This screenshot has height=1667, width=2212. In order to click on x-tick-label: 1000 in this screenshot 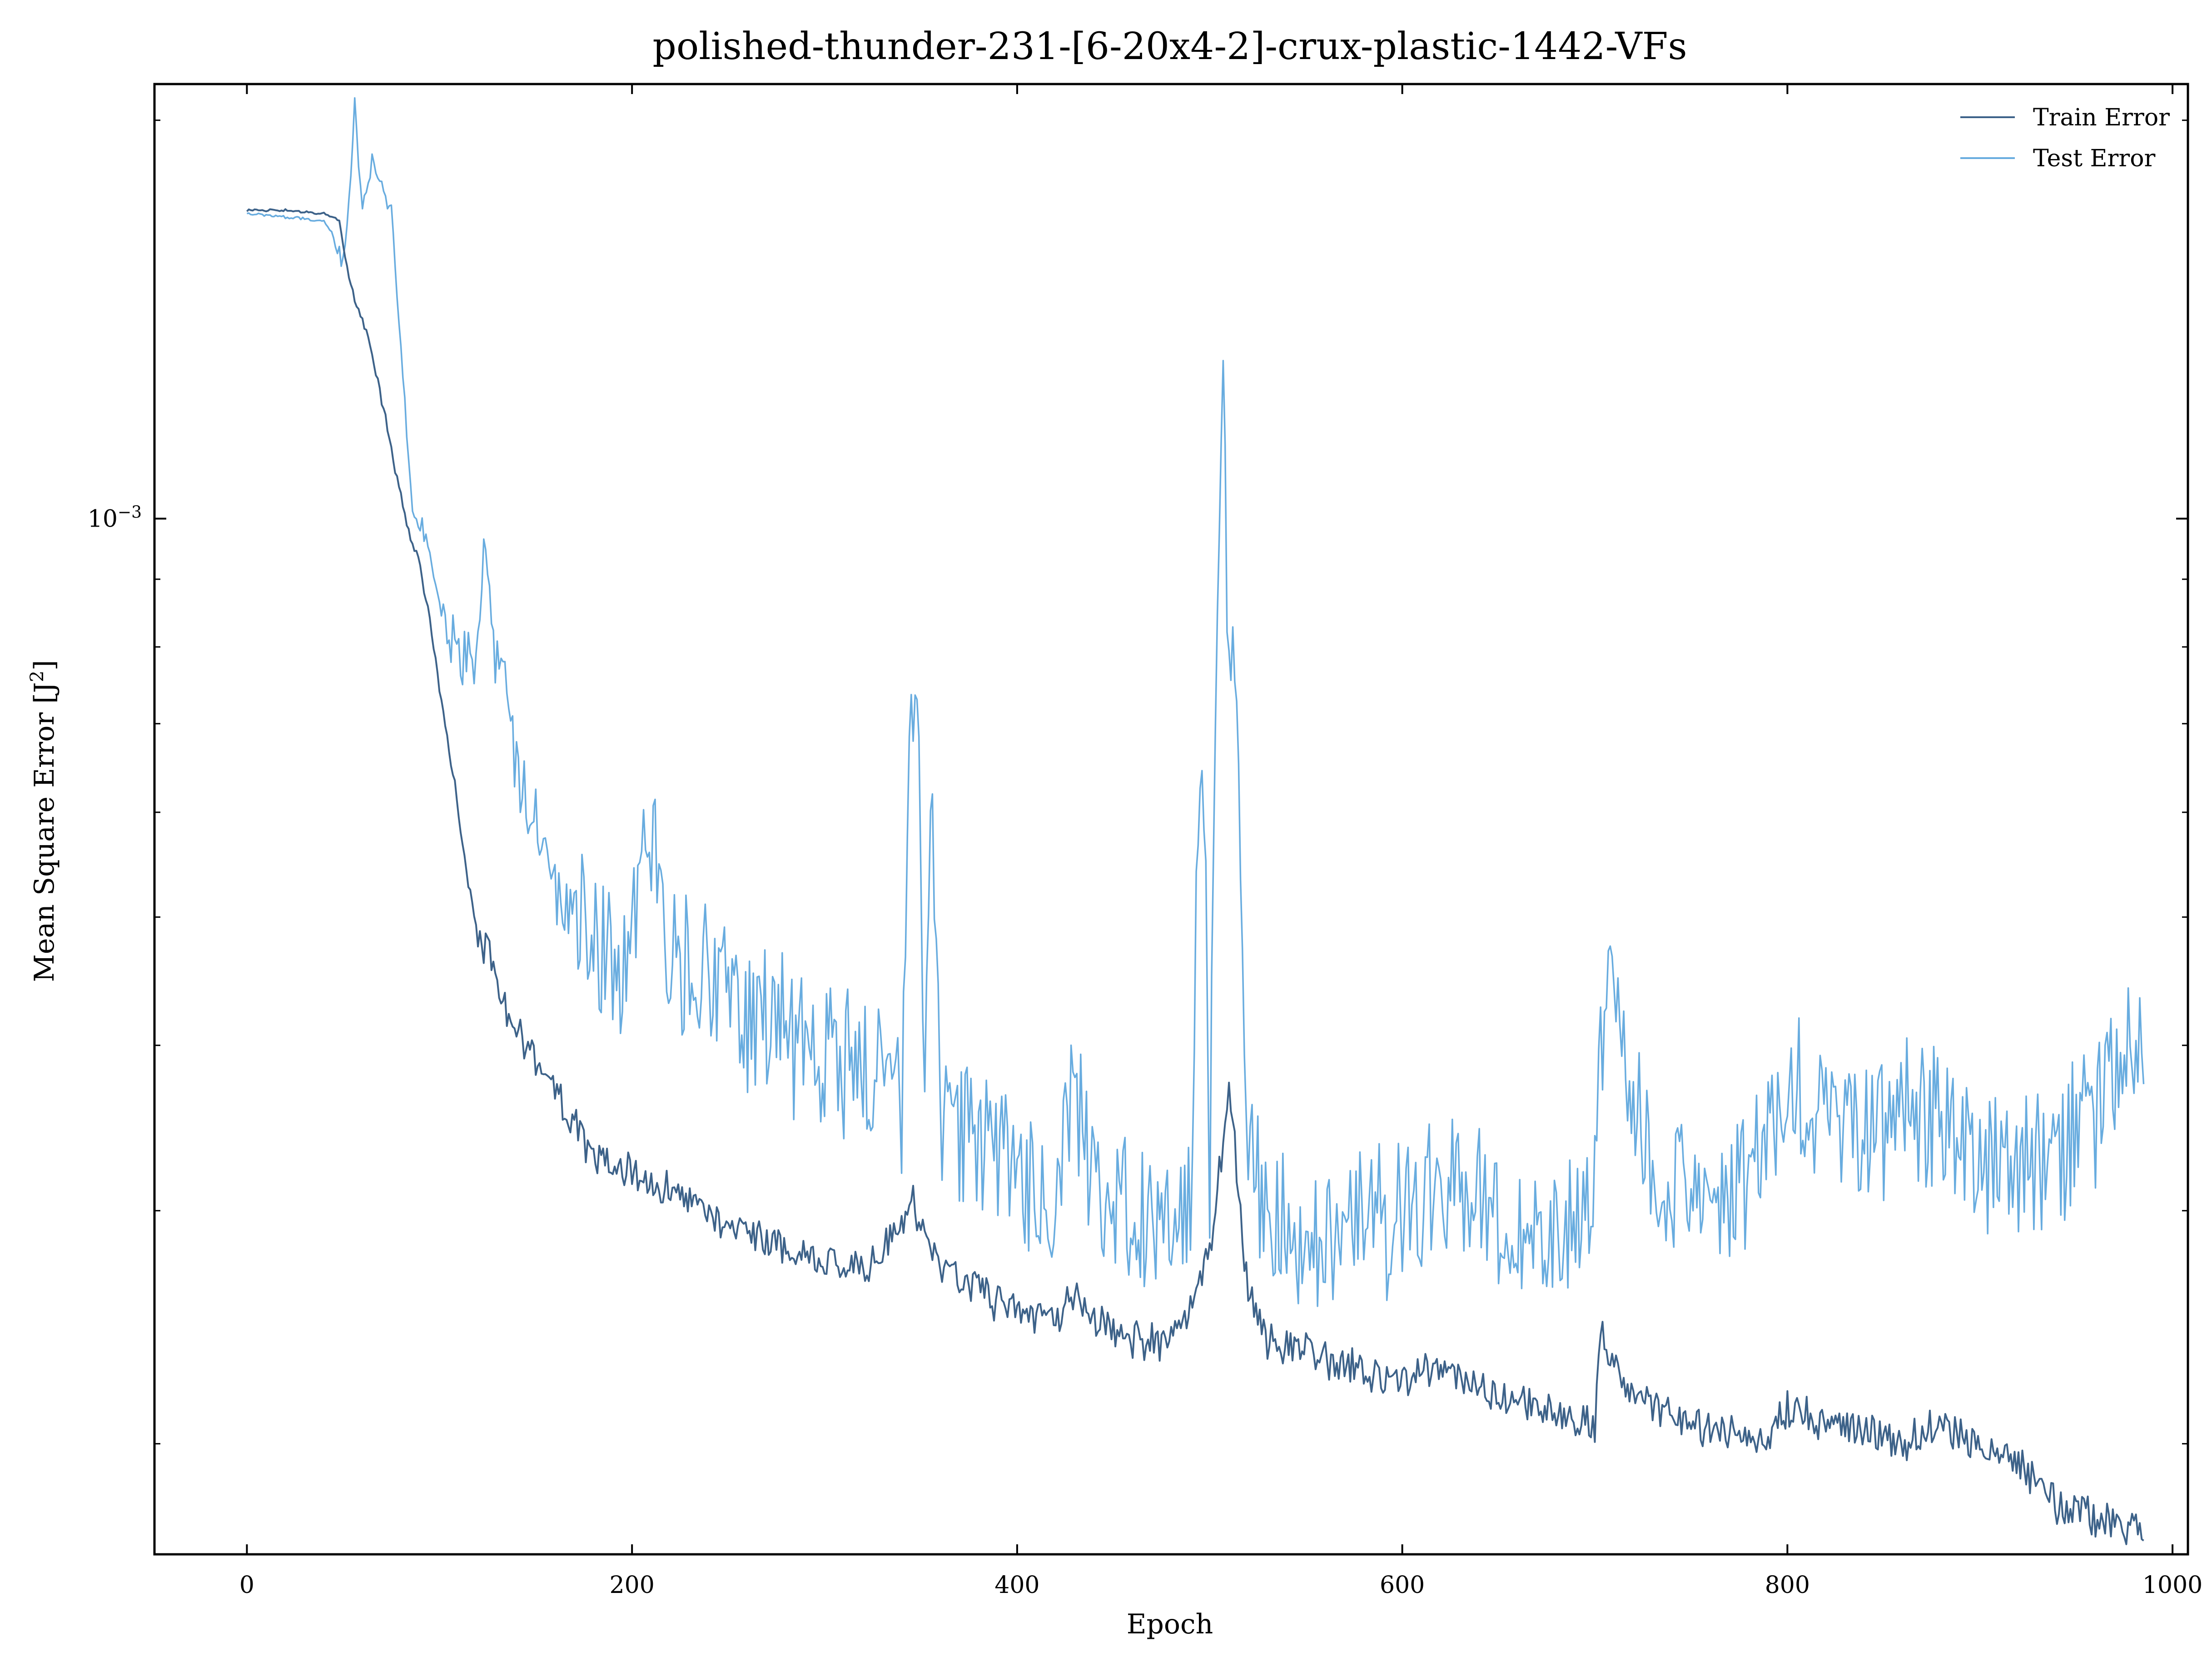, I will do `click(2172, 1585)`.